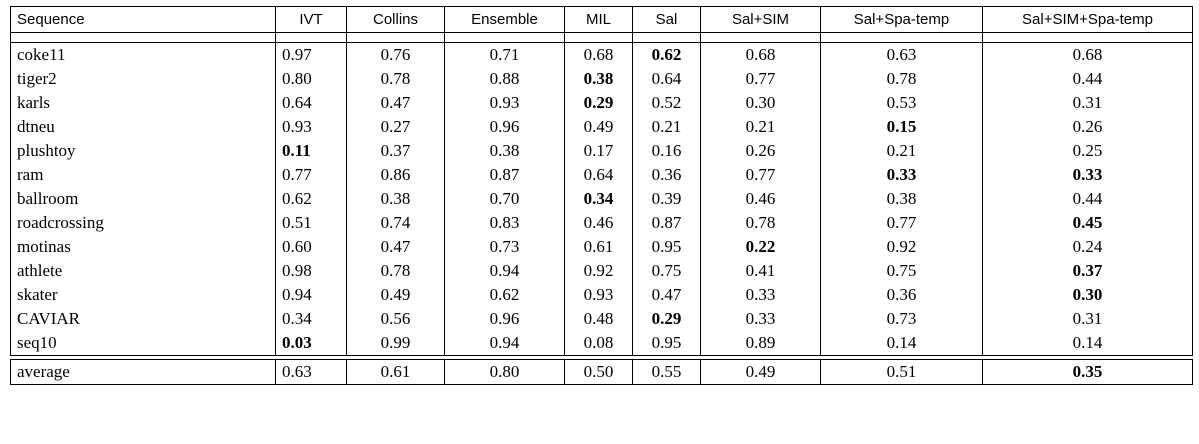  Describe the element at coordinates (598, 372) in the screenshot. I see `score-cell: 0.50` at that location.